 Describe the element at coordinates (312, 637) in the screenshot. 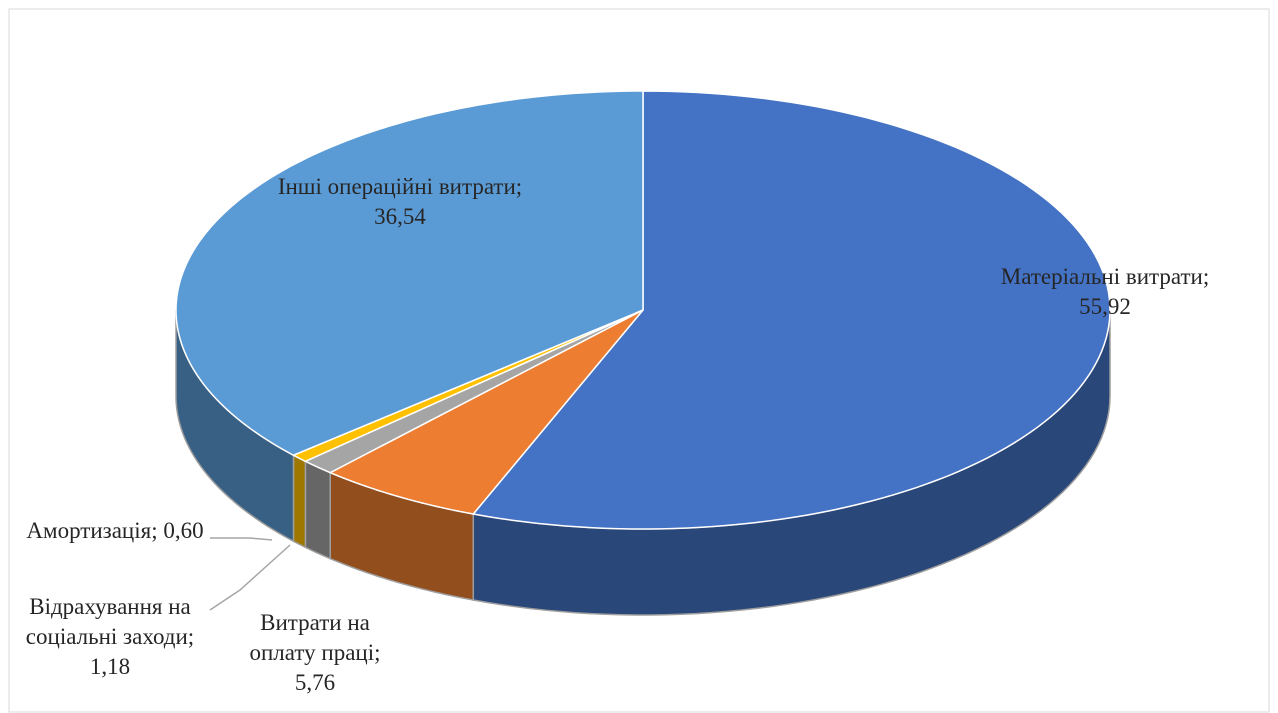

I see `label-category: Витрати на оплату праці` at that location.